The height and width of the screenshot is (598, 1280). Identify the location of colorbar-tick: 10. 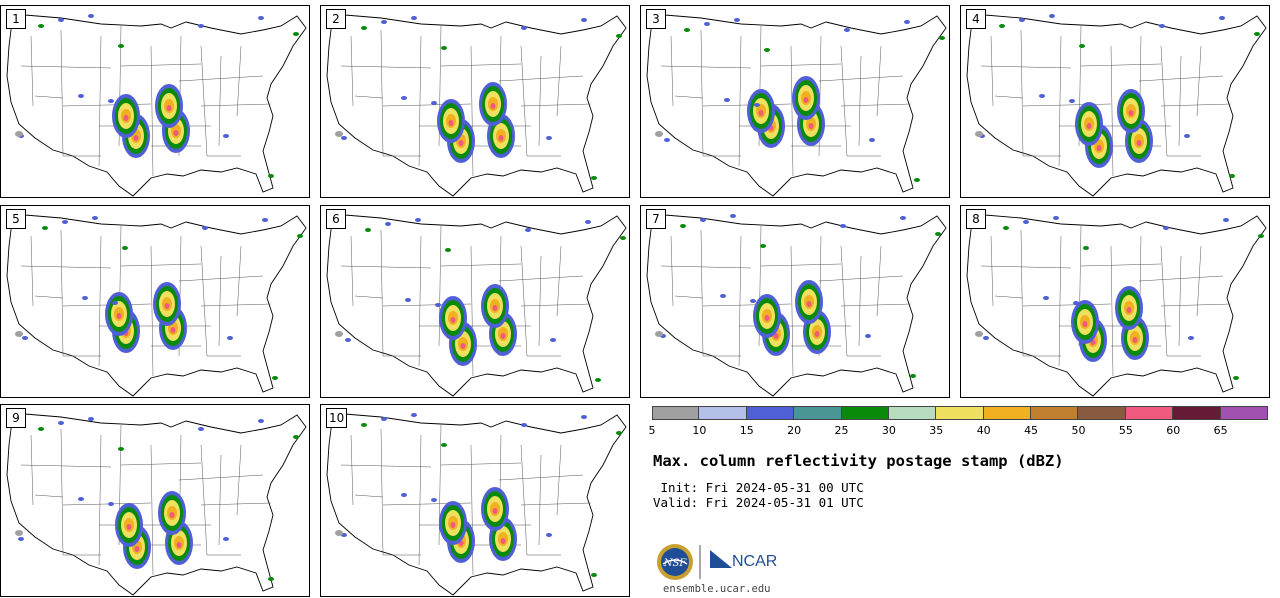
(699, 430).